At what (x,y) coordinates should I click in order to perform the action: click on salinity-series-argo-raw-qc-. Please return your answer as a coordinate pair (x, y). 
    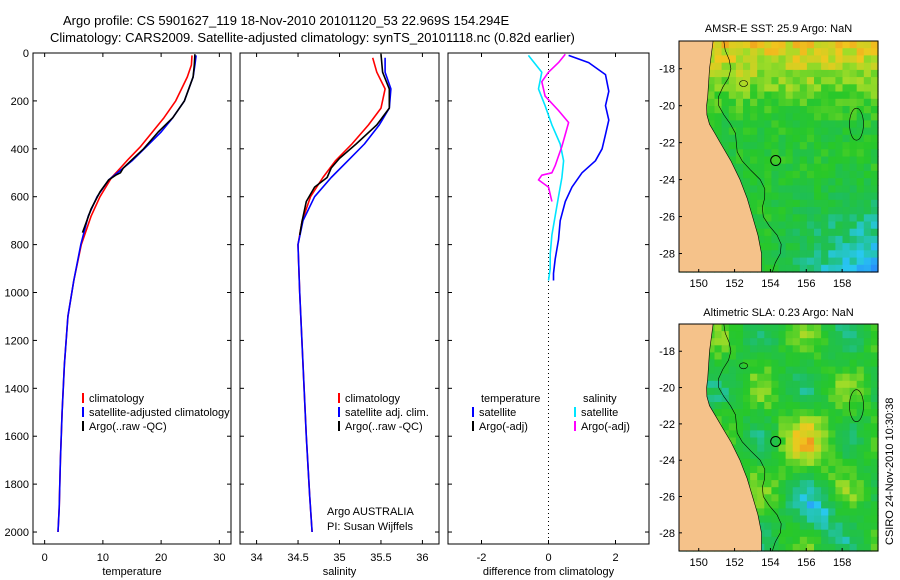
    Looking at the image, I should click on (344, 145).